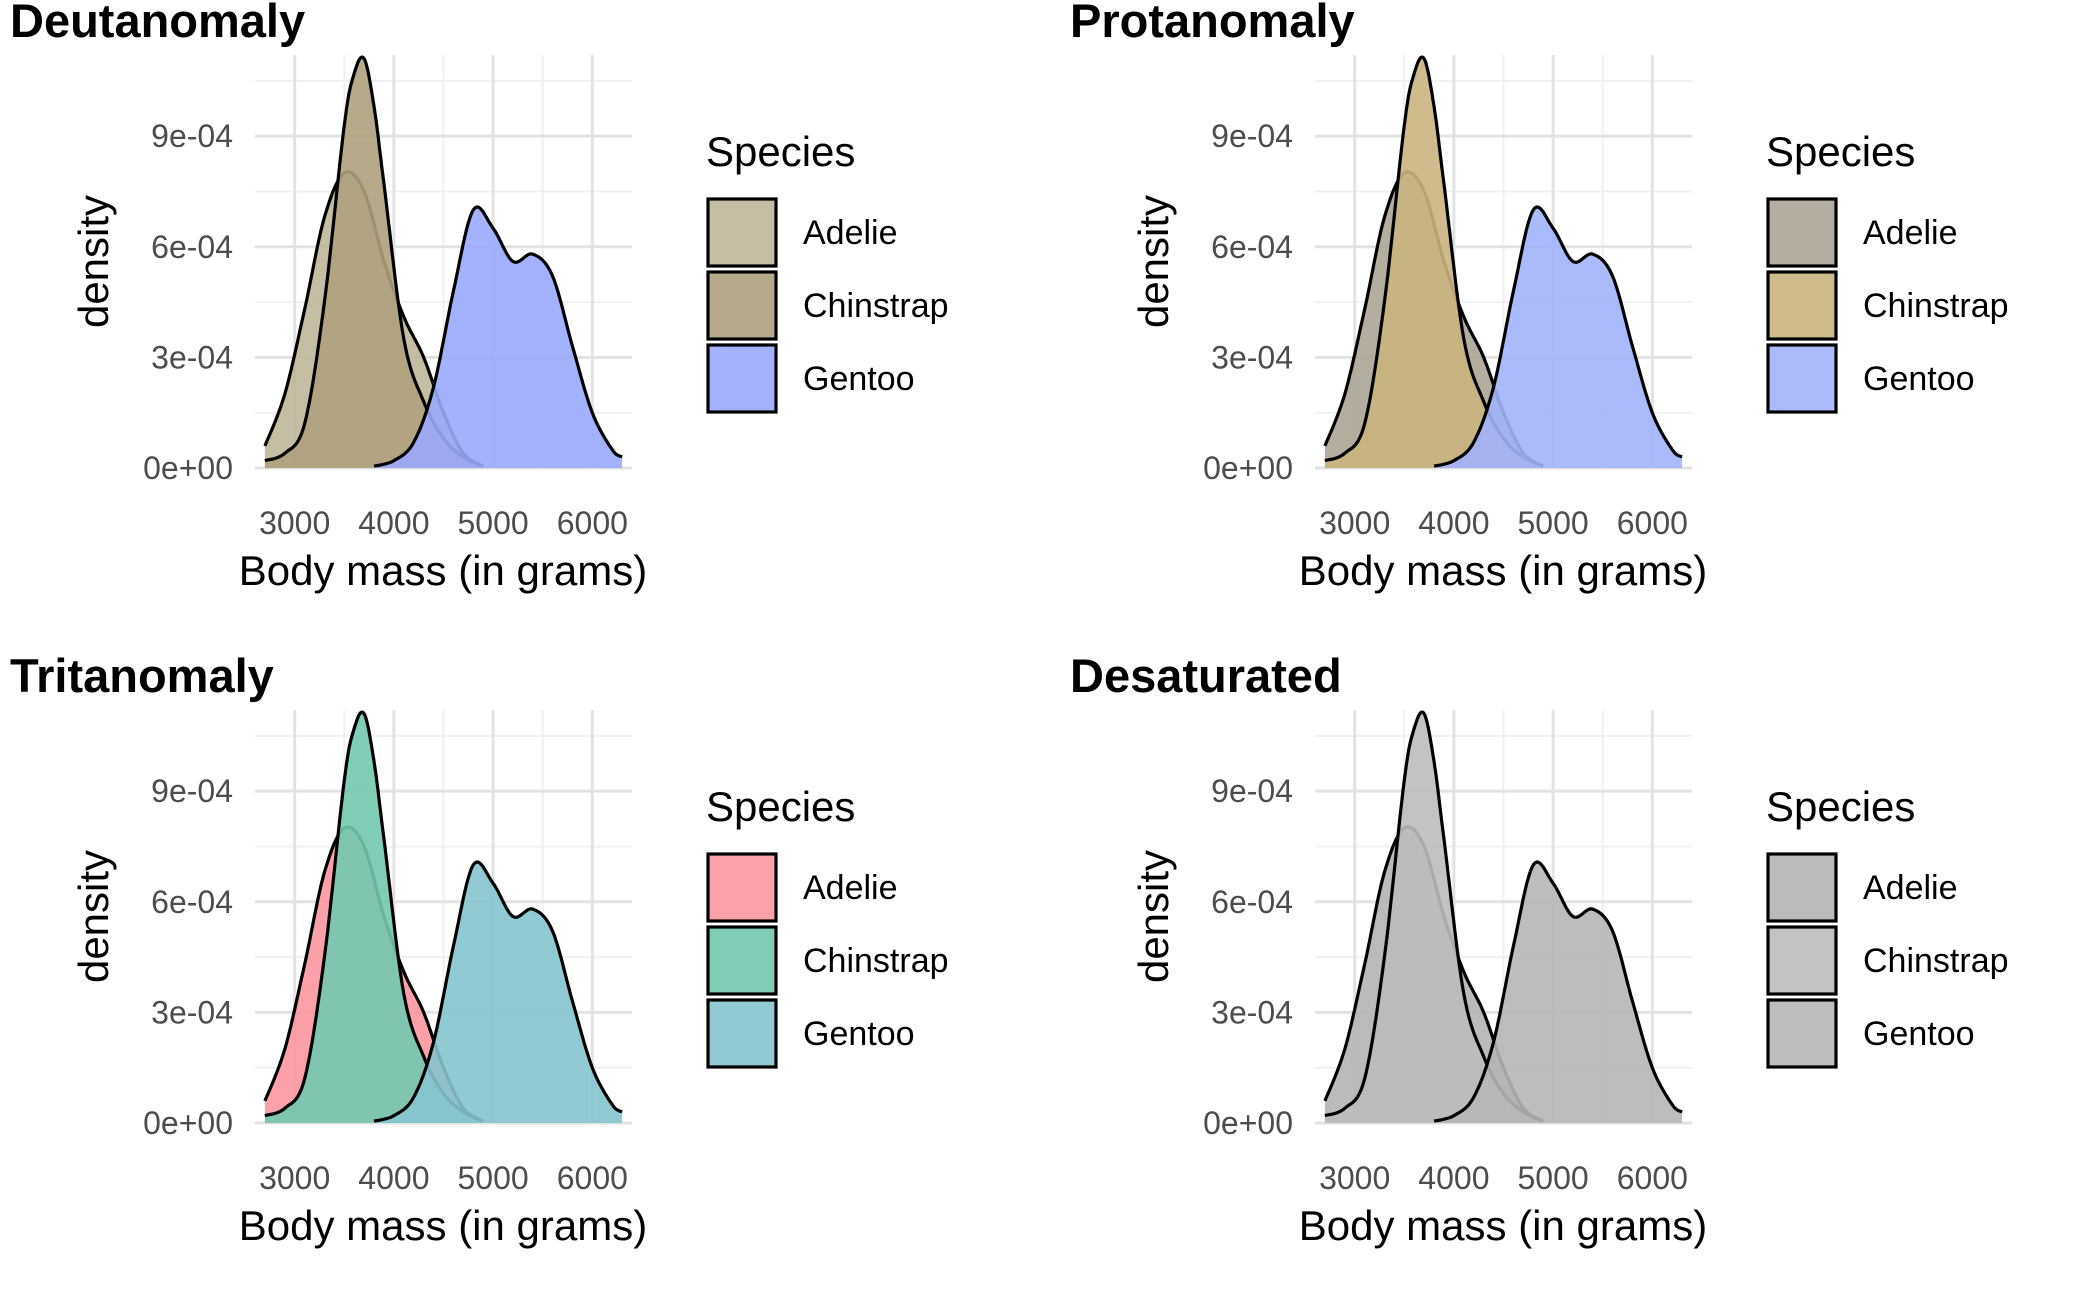  Describe the element at coordinates (1212, 23) in the screenshot. I see `chart-title: Protanomaly` at that location.